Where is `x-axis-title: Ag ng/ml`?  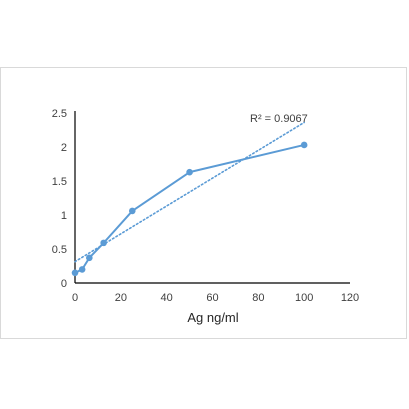 x-axis-title: Ag ng/ml is located at coordinates (212, 317).